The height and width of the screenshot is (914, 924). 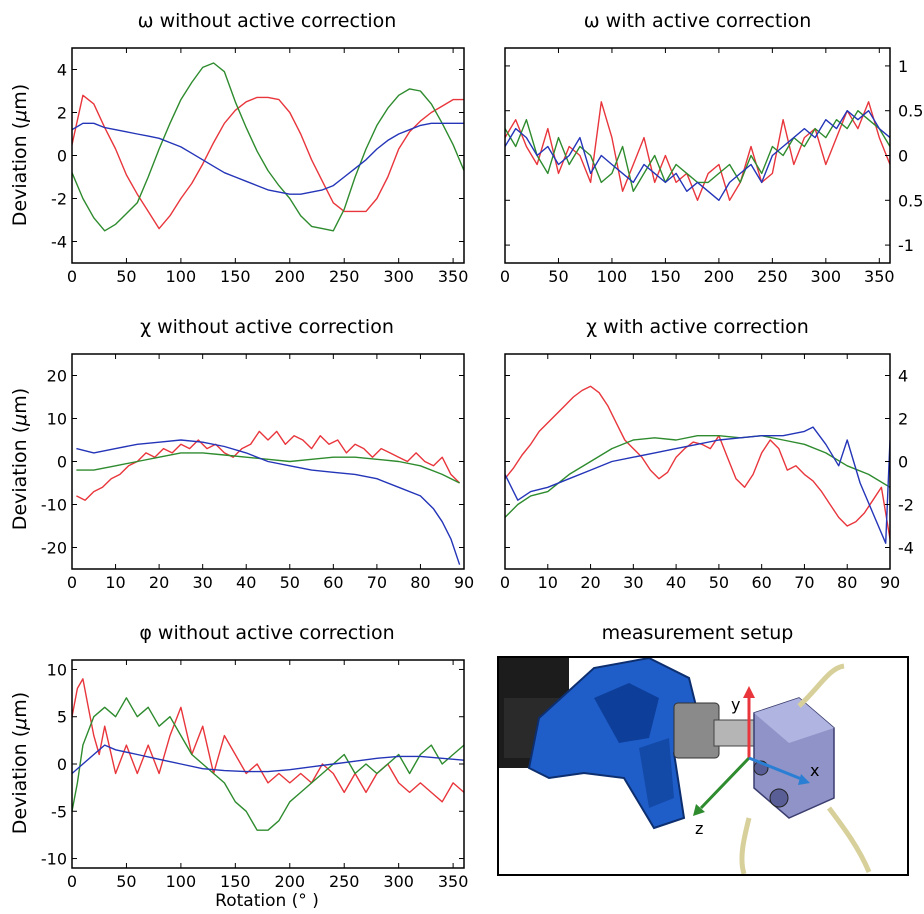 I want to click on chart-chi-without: 0 10 20 30 40 50 60 70 80 90 -20 -10 0 10 20, so click(x=257, y=472).